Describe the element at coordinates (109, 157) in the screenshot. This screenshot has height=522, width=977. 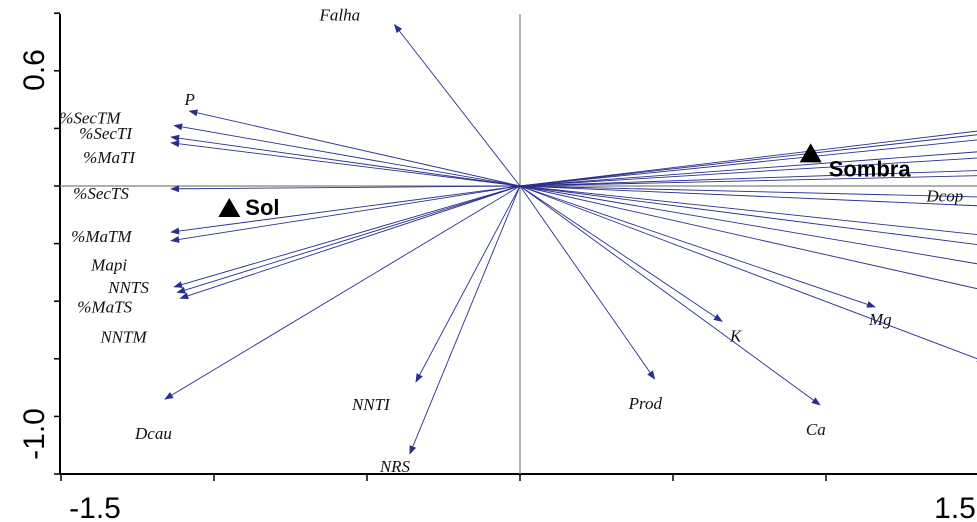
I see `vector-label: %MaTI` at that location.